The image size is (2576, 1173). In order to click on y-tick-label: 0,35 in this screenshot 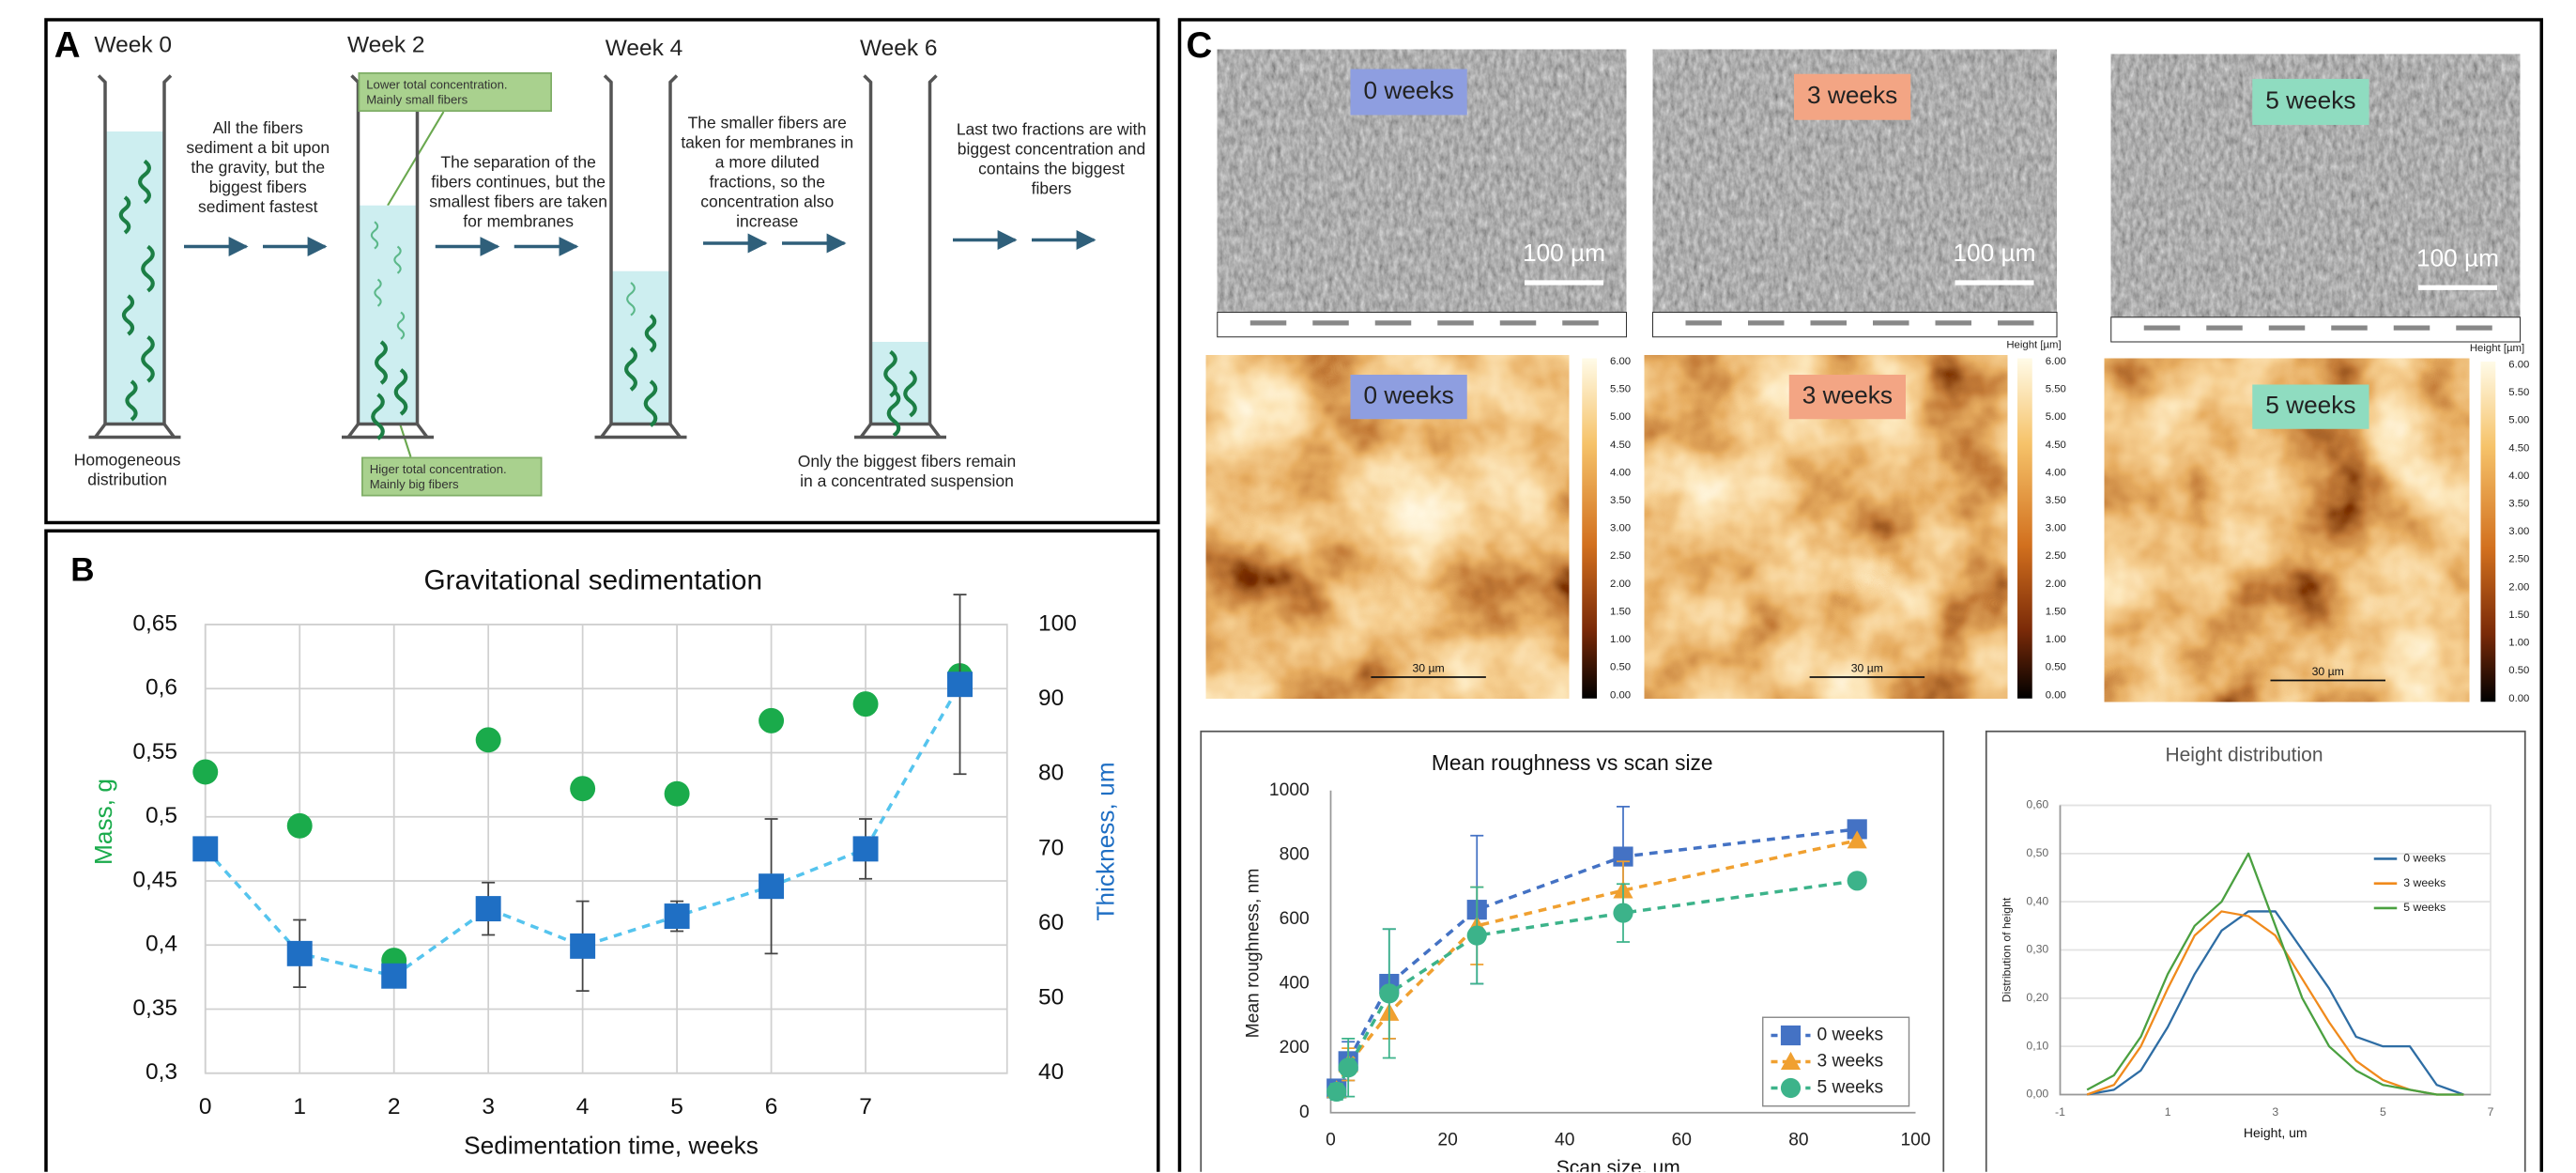, I will do `click(155, 1009)`.